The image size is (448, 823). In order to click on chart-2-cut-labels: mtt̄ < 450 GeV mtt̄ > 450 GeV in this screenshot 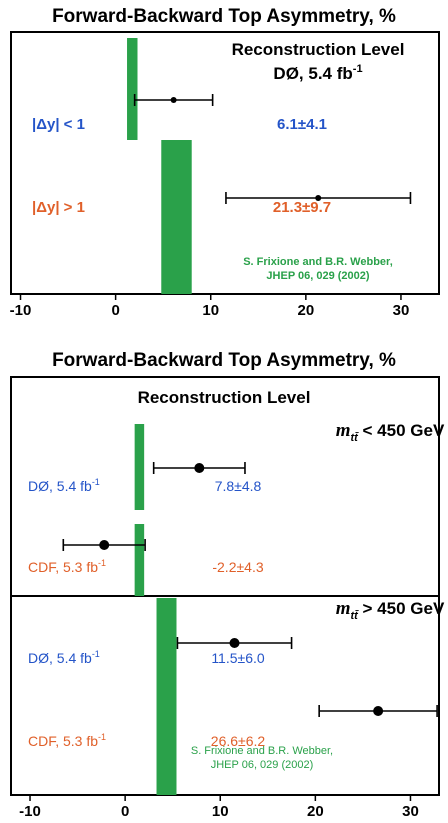, I will do `click(390, 521)`.